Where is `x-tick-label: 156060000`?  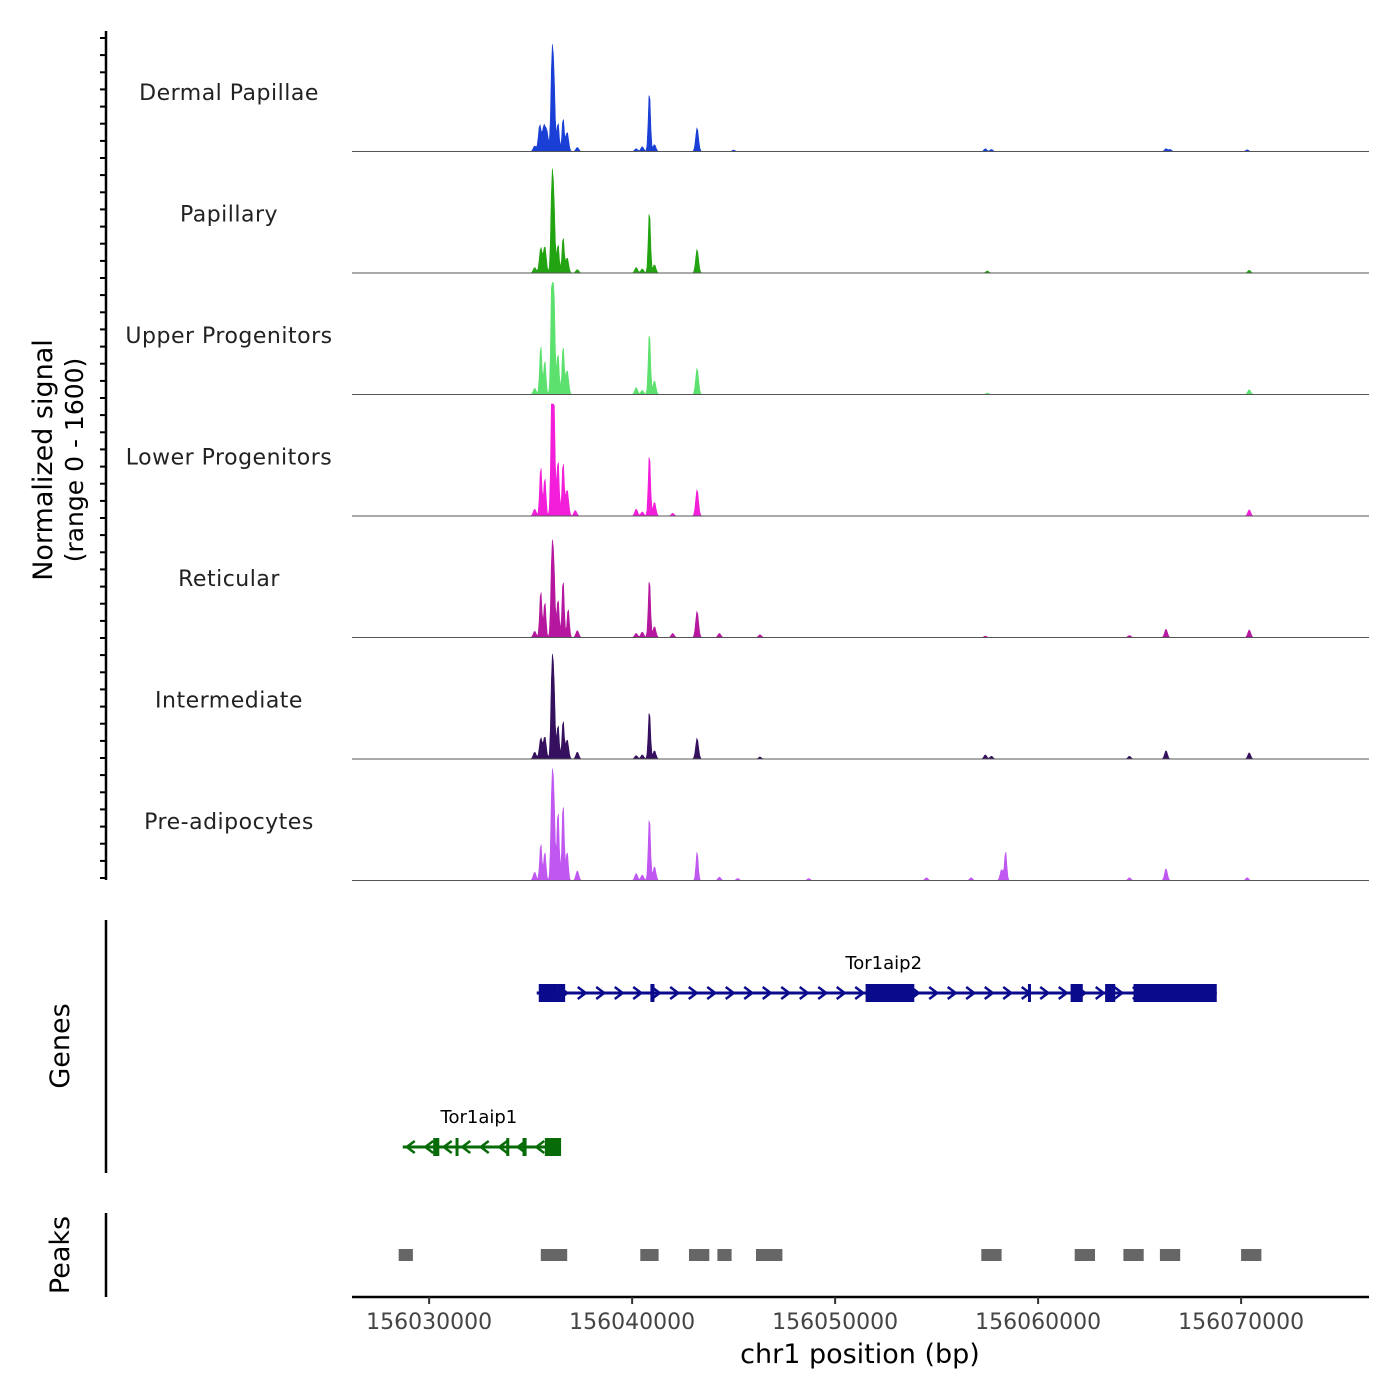 x-tick-label: 156060000 is located at coordinates (1038, 1322).